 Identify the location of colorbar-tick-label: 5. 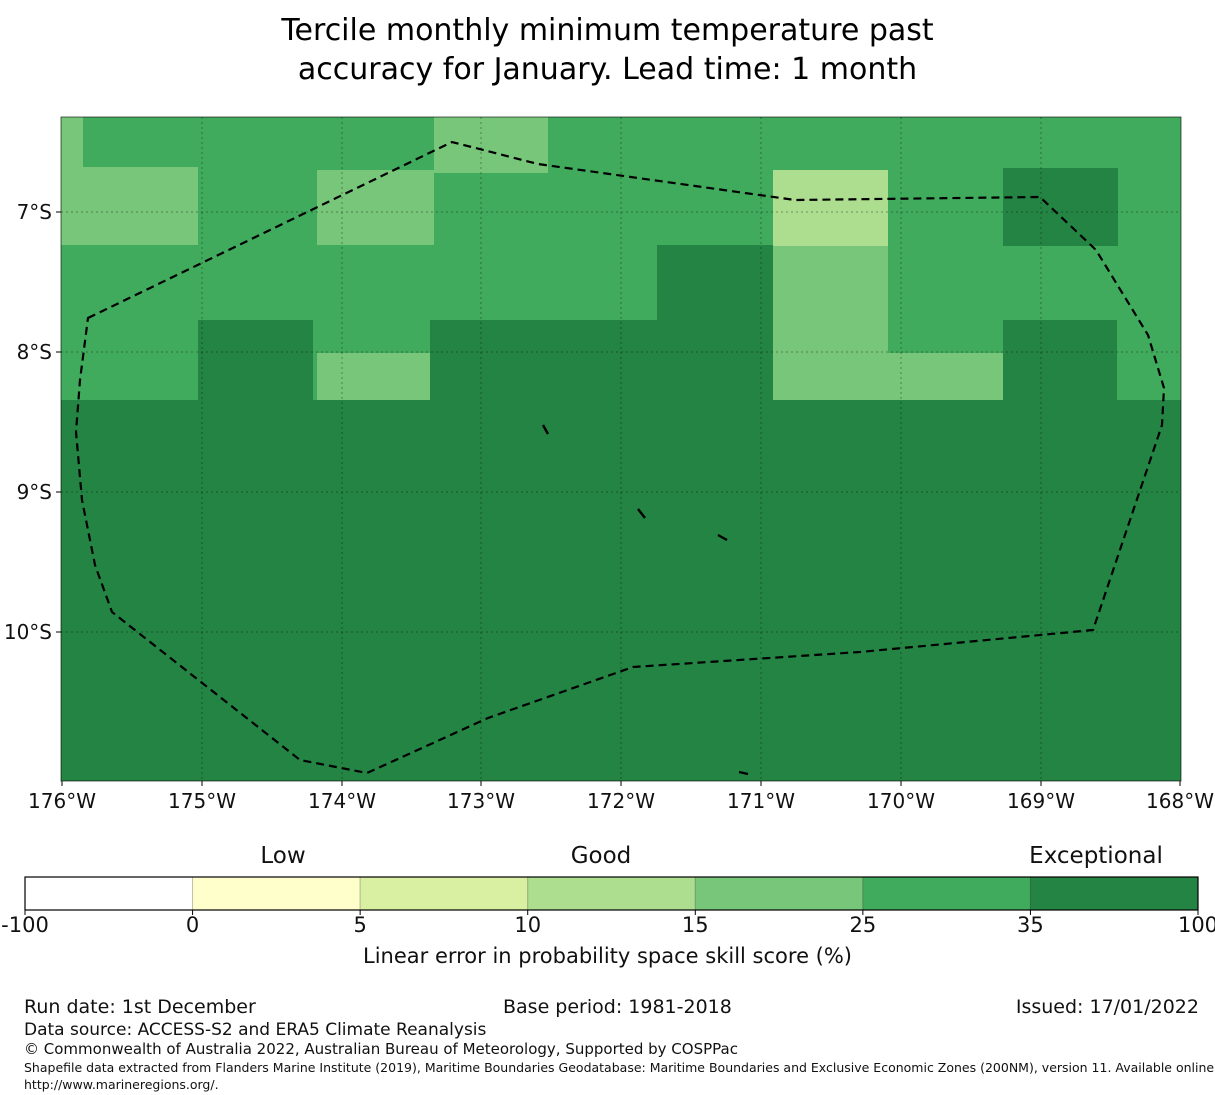
(360, 925).